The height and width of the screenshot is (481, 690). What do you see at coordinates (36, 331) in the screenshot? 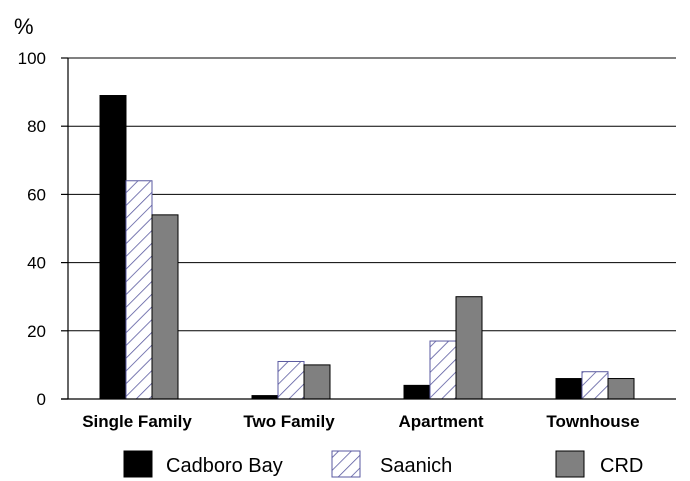
I see `y-tick-label: 20` at bounding box center [36, 331].